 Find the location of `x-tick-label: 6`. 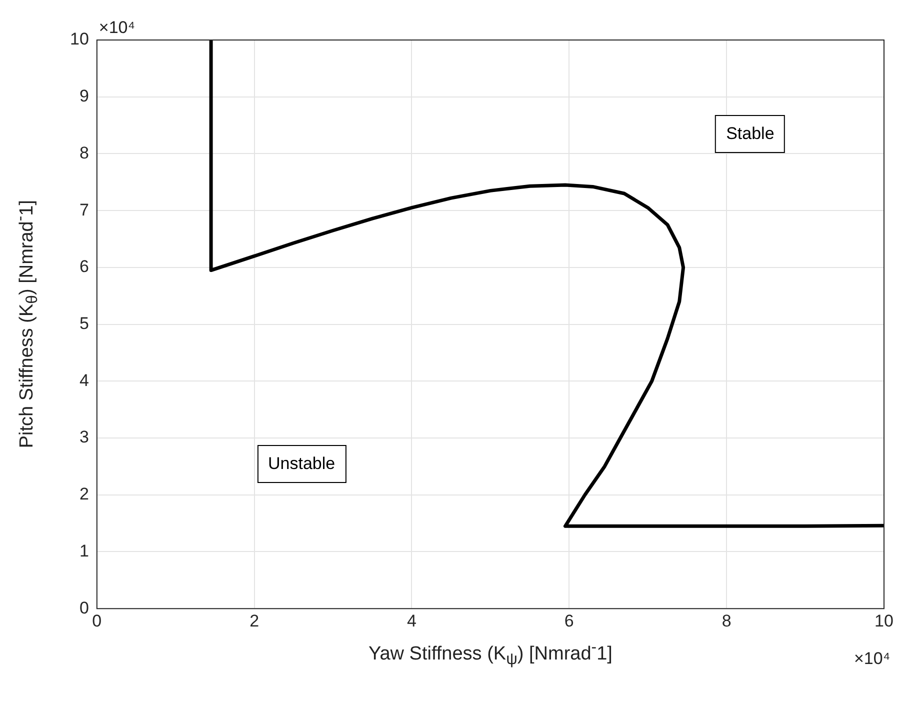

x-tick-label: 6 is located at coordinates (569, 620).